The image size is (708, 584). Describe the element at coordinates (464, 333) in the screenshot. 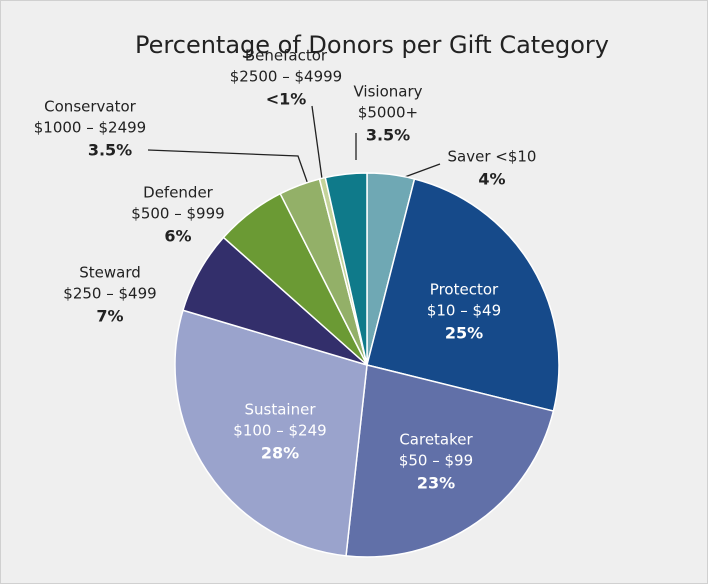

I see `slice-value-label: 25%` at that location.